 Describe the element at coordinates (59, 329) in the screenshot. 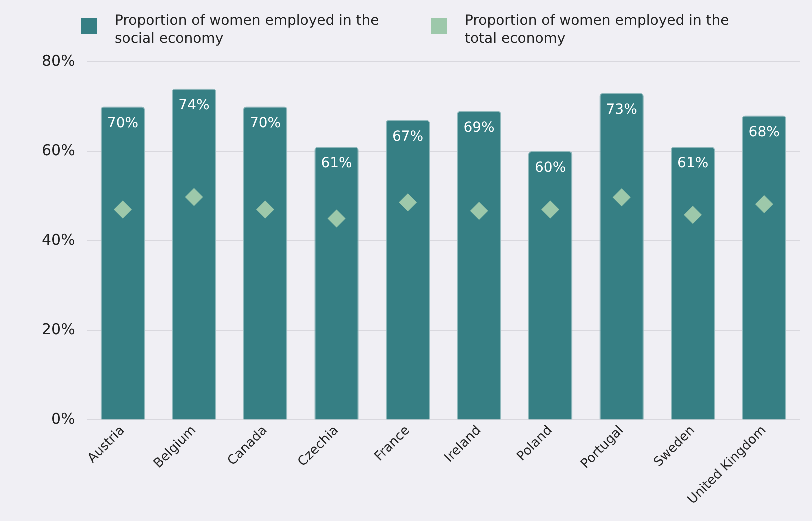

I see `y-tick-label: 20%` at that location.